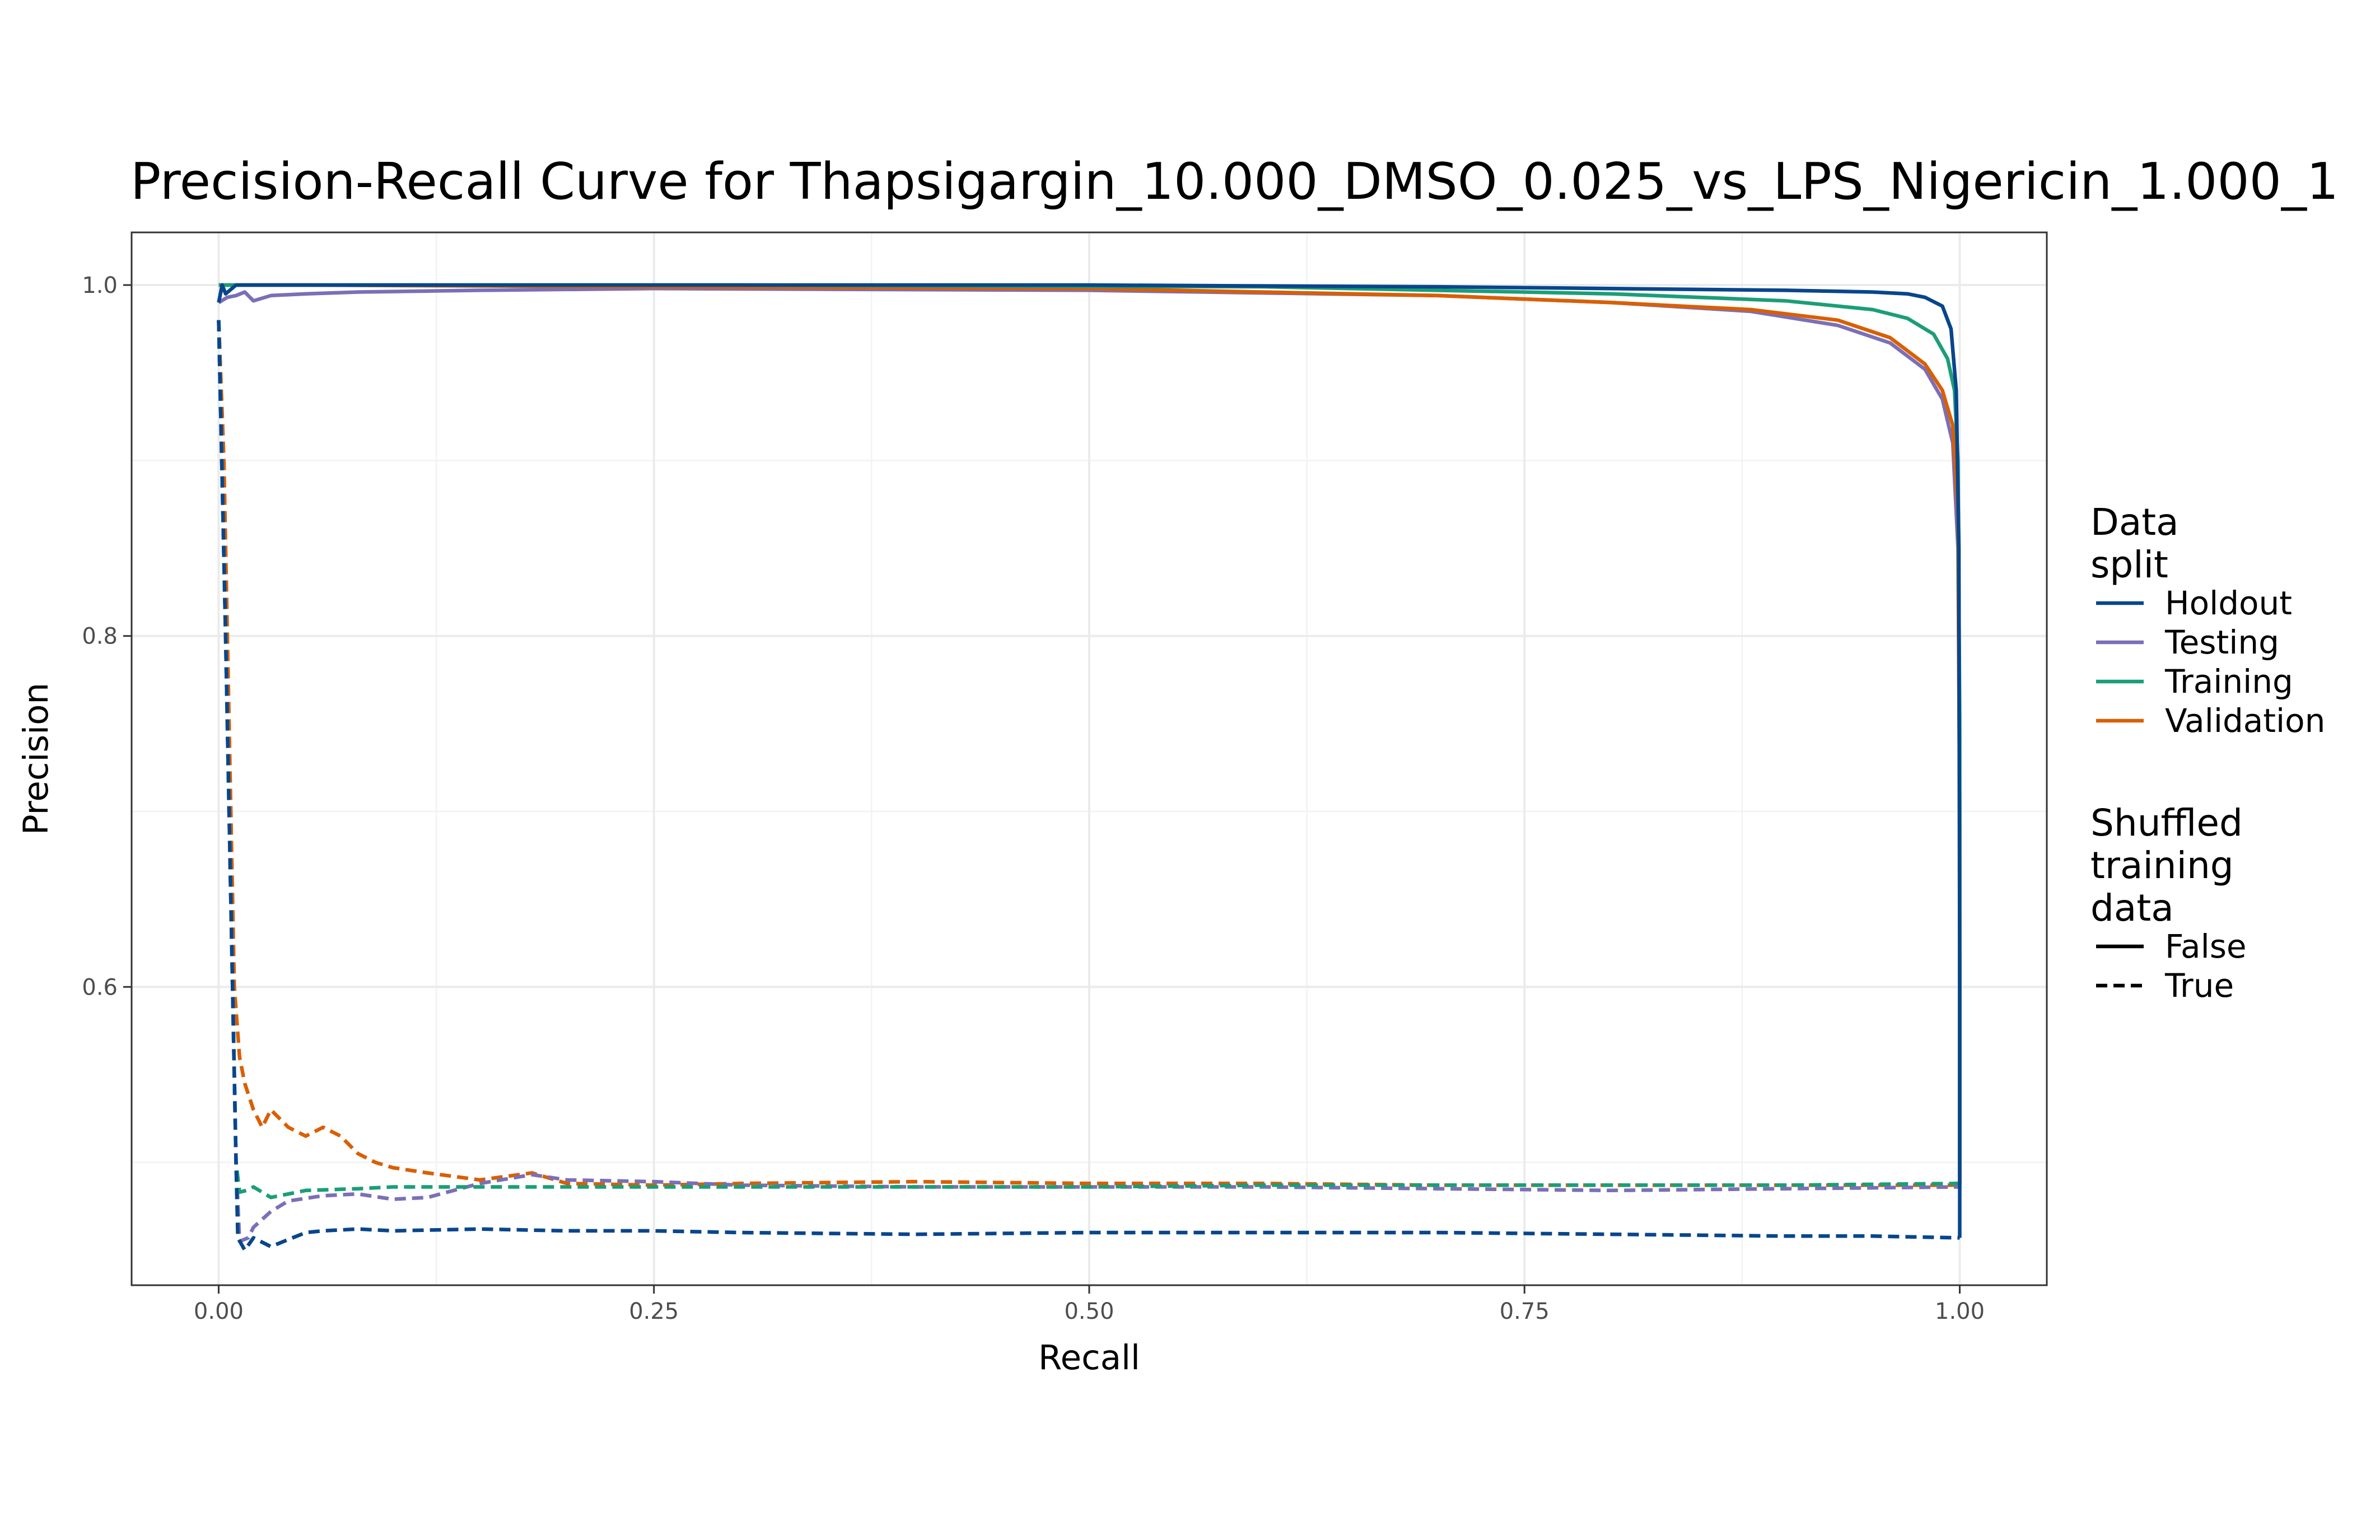 The width and height of the screenshot is (2380, 1540). What do you see at coordinates (2135, 523) in the screenshot?
I see `legend-color-title: Data` at bounding box center [2135, 523].